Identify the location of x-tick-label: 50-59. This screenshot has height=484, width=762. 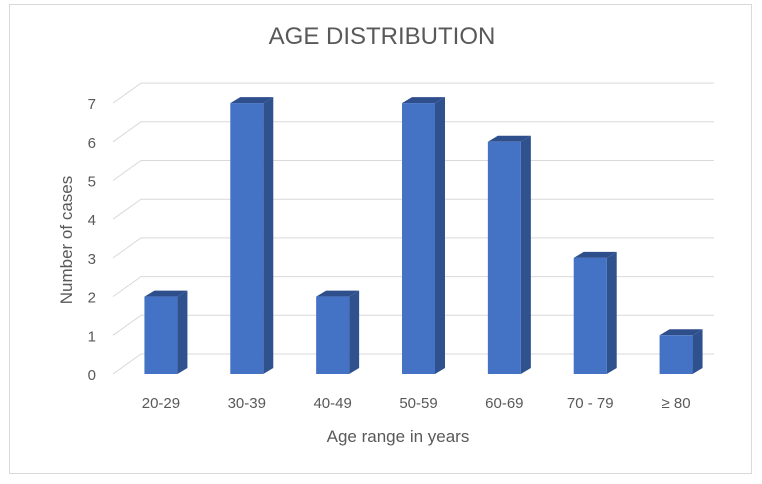
(418, 403).